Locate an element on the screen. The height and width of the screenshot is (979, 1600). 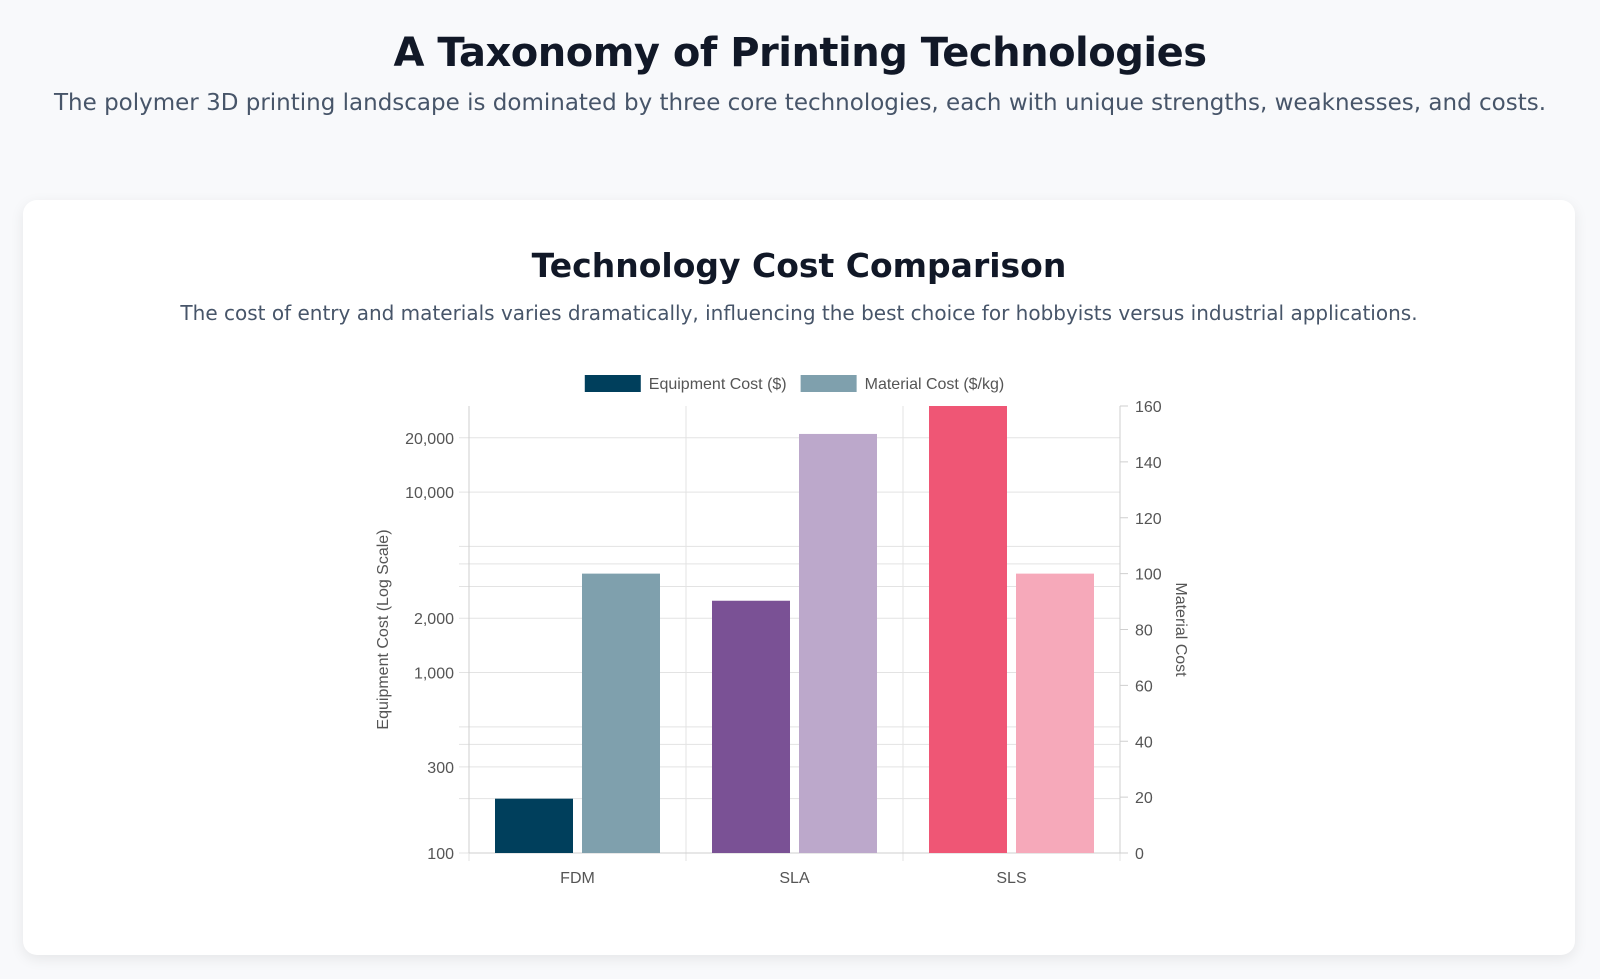
legend-label: Material Cost ($/kg) is located at coordinates (935, 384).